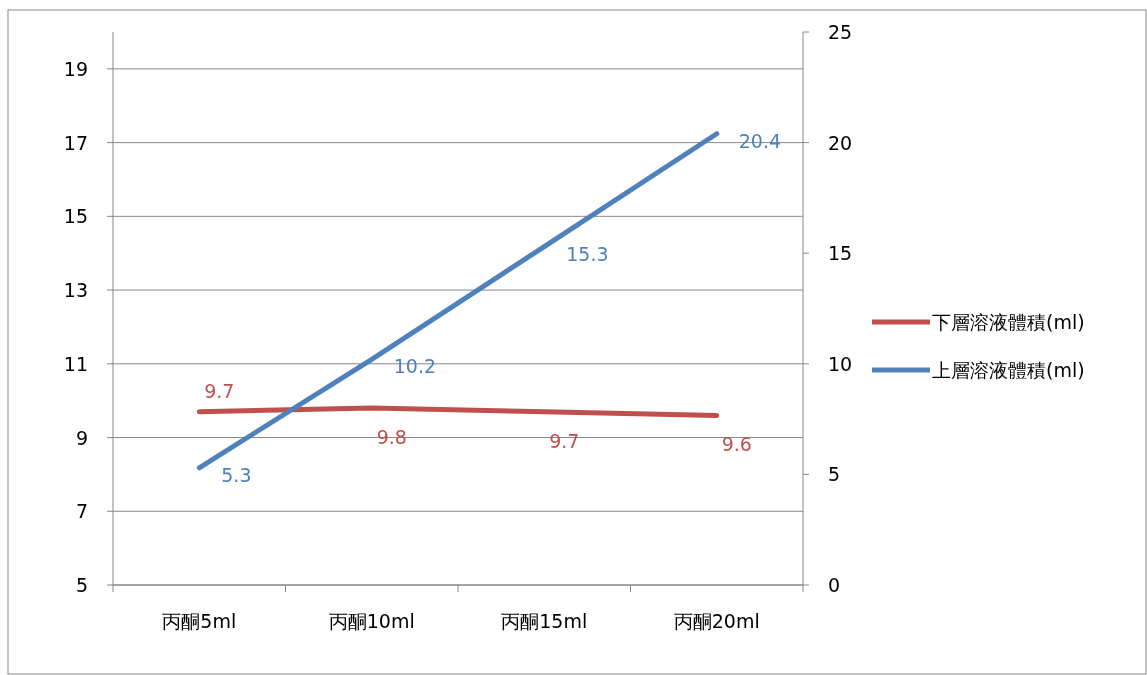 The width and height of the screenshot is (1147, 675). What do you see at coordinates (75, 290) in the screenshot?
I see `y-tick-label: 13` at bounding box center [75, 290].